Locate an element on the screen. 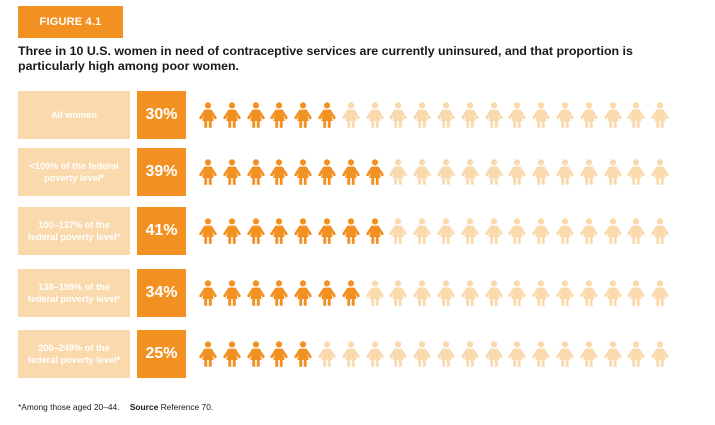 The width and height of the screenshot is (715, 425). row-value: 30% is located at coordinates (161, 115).